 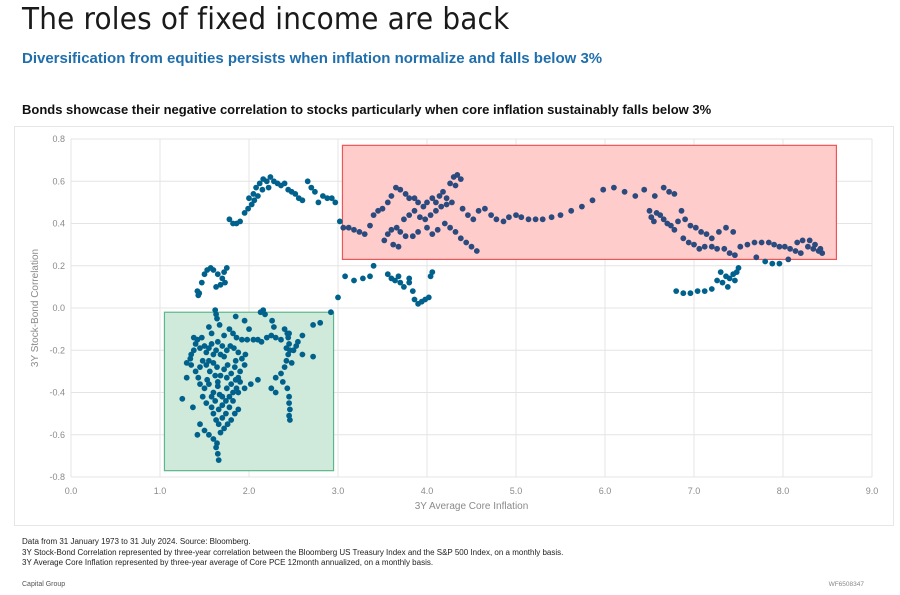 I want to click on document-code: WF6508347, so click(x=846, y=584).